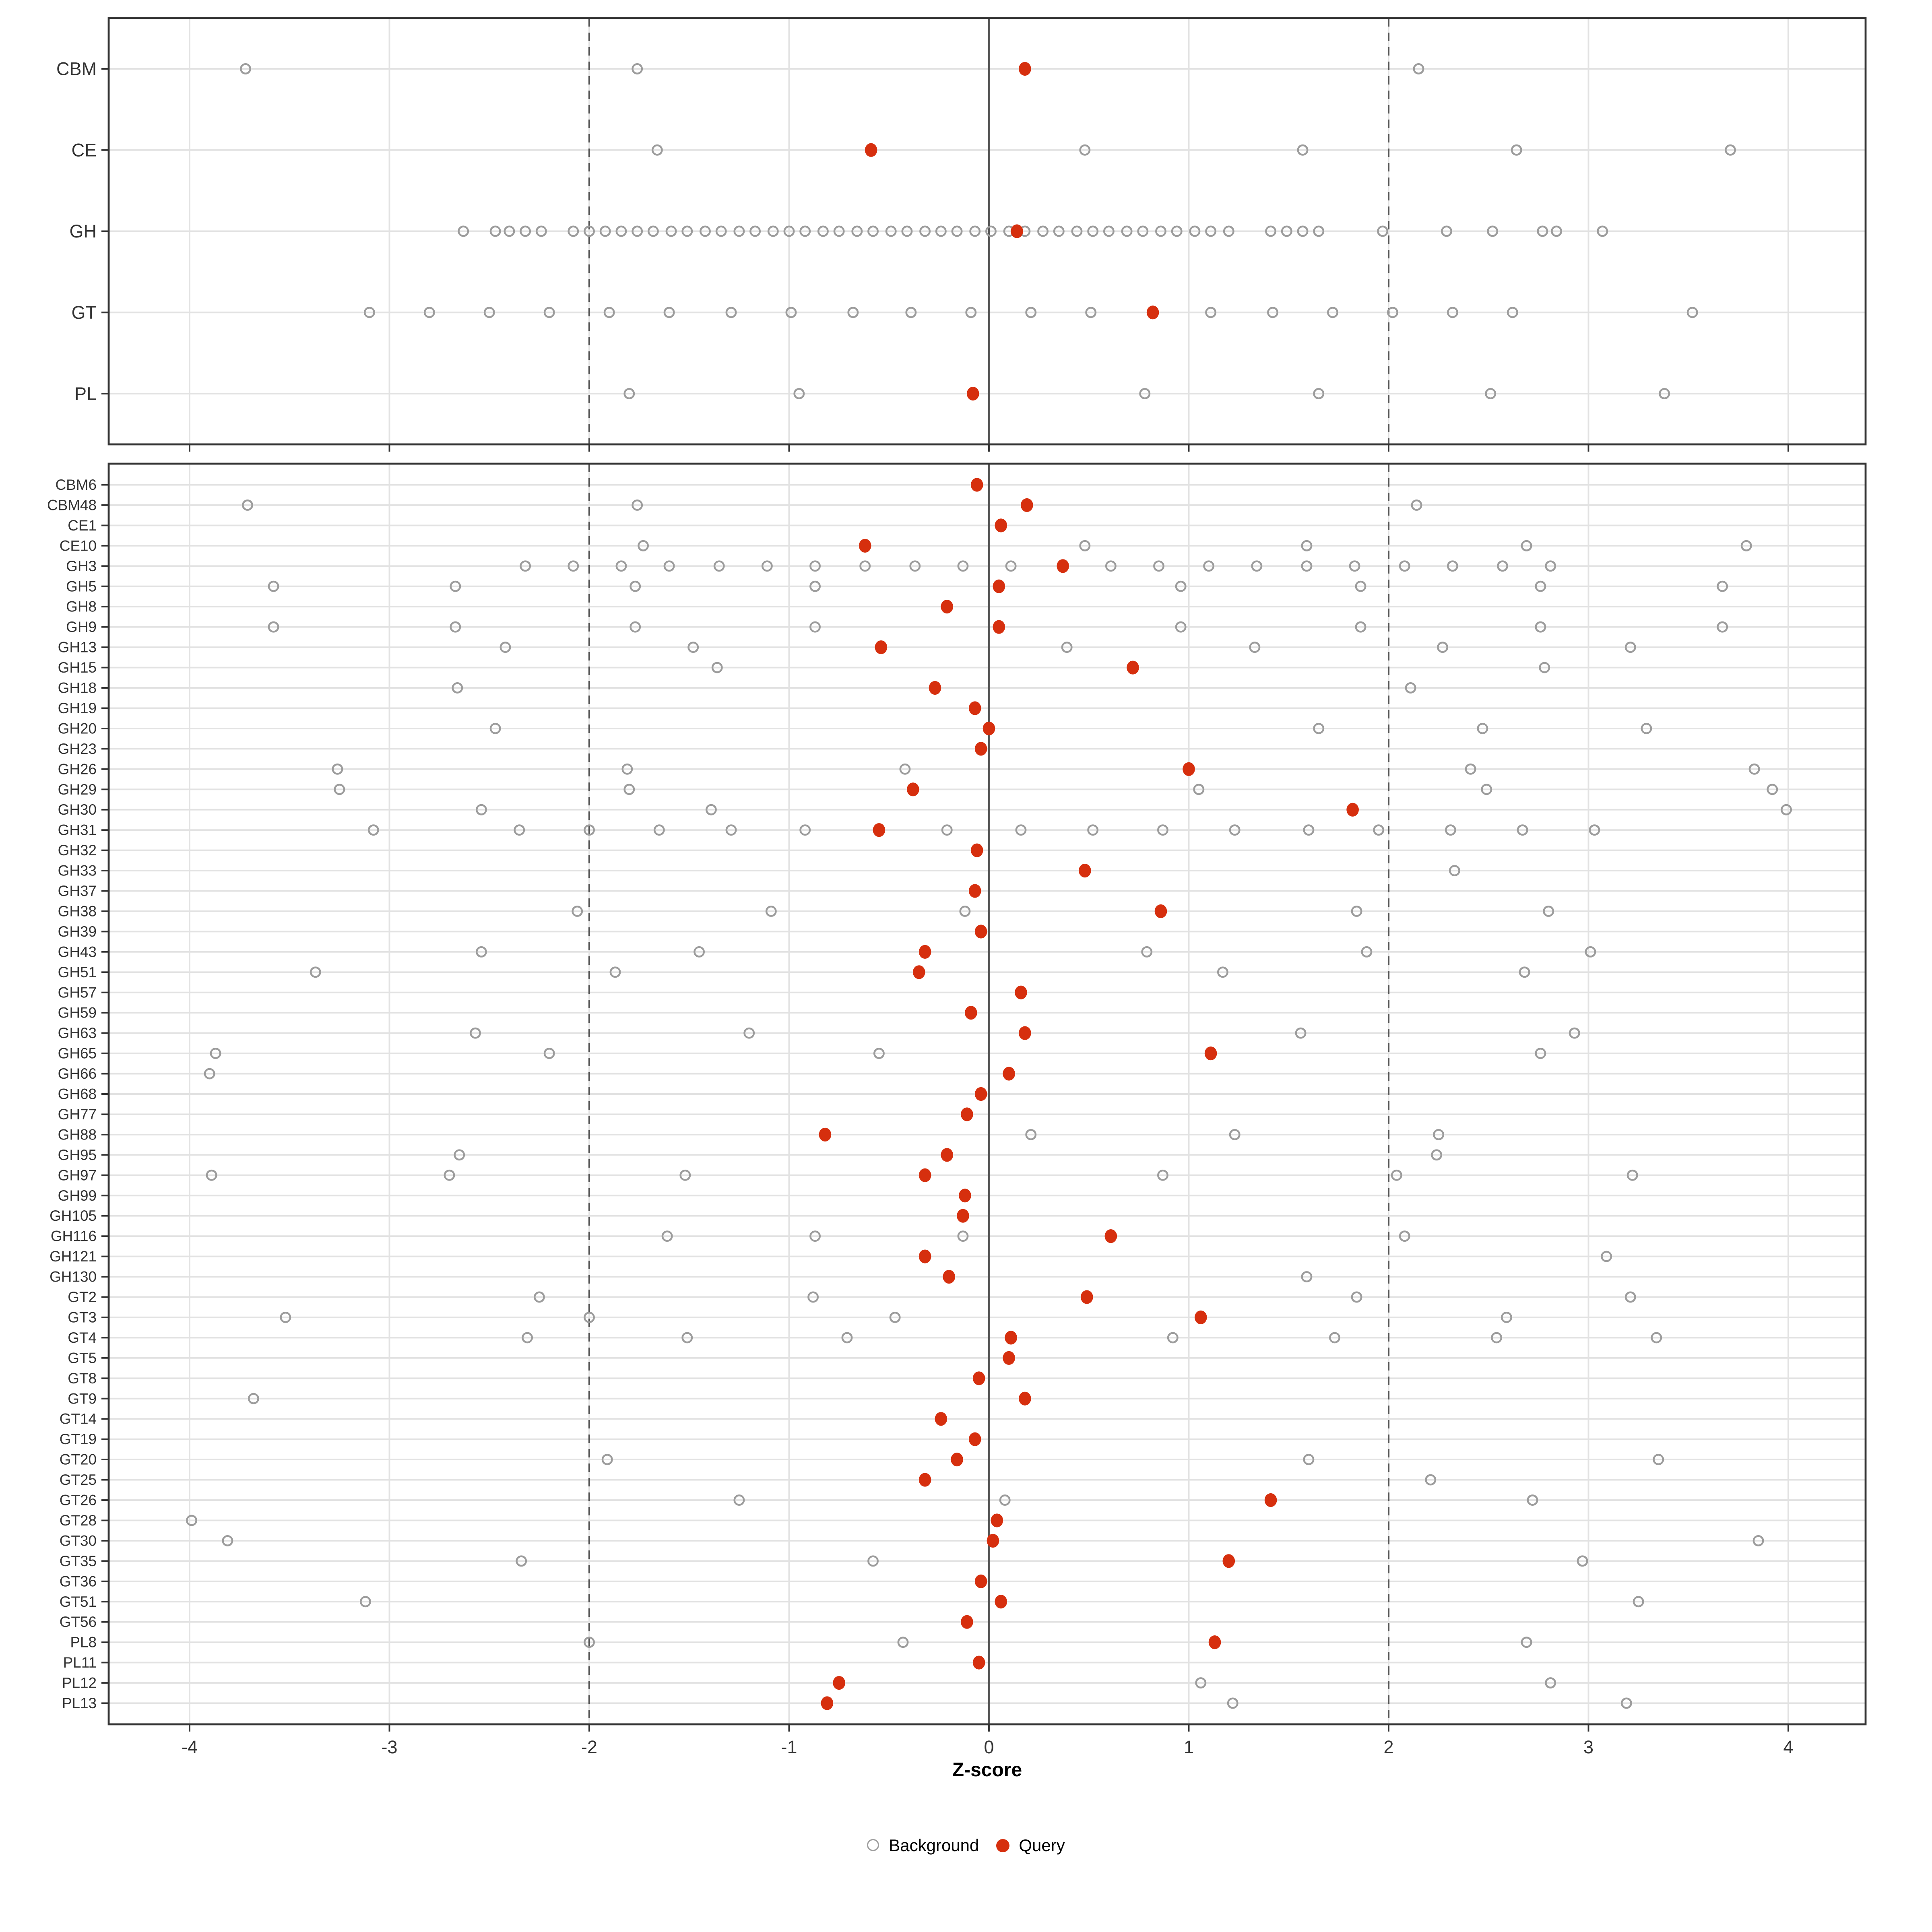  What do you see at coordinates (81, 586) in the screenshot?
I see `row-label: GH5` at bounding box center [81, 586].